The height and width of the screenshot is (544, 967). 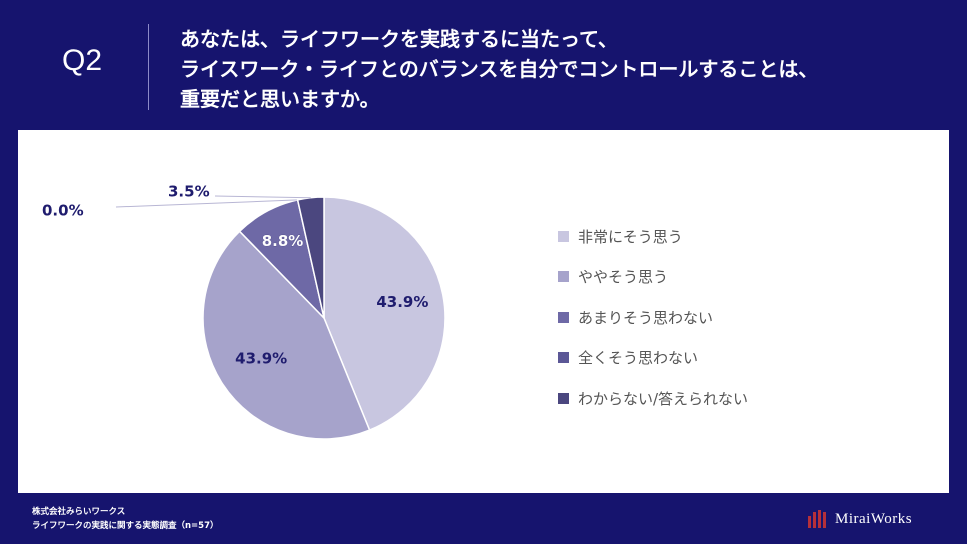 What do you see at coordinates (748, 358) in the screenshot?
I see `legend-item-3: 全くそう思わない` at bounding box center [748, 358].